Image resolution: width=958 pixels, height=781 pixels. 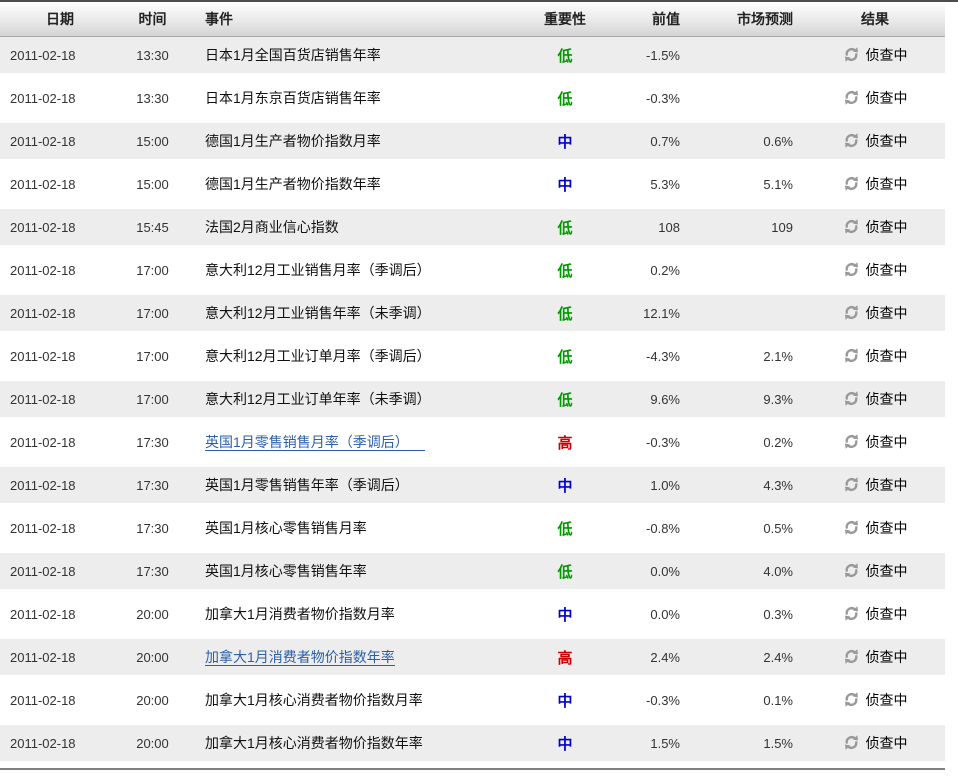 I want to click on event-cell: 加拿大1月核心消费者物价指数月率, so click(x=352, y=701).